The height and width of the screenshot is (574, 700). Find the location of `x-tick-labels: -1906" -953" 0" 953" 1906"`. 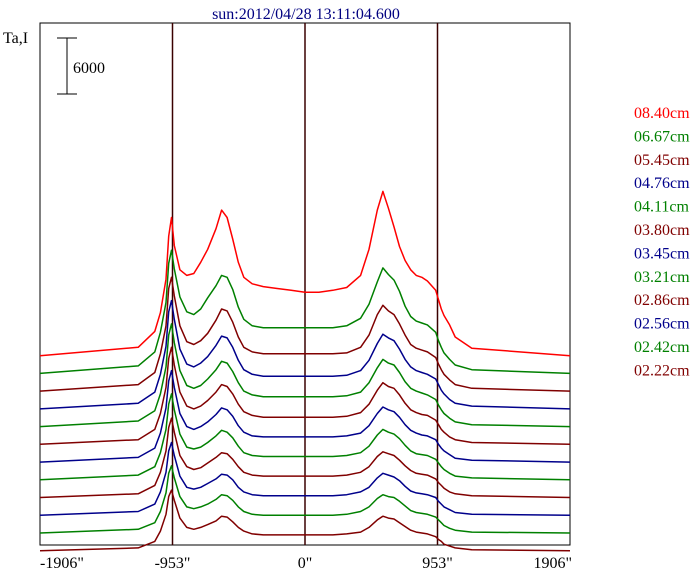

x-tick-labels: -1906" -953" 0" 953" 1906" is located at coordinates (306, 563).